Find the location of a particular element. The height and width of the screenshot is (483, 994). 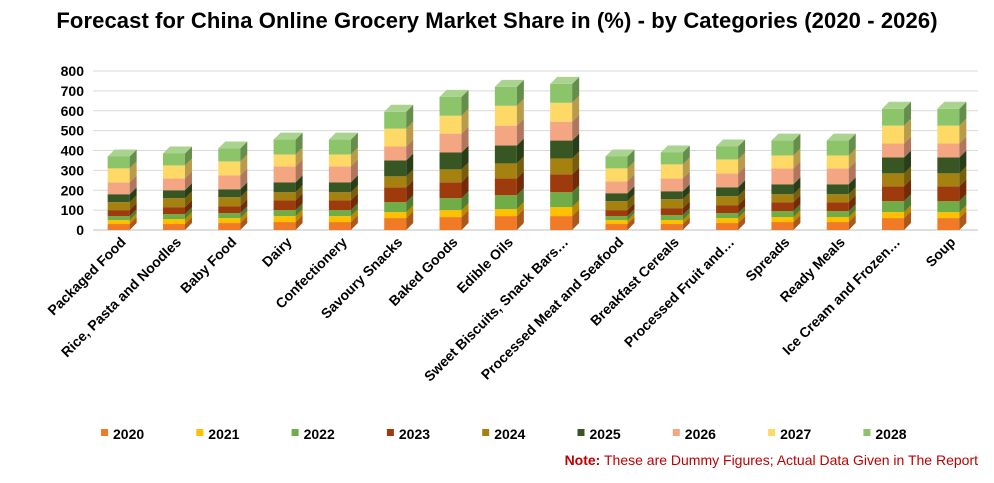

legend-label: 2028 is located at coordinates (890, 434).